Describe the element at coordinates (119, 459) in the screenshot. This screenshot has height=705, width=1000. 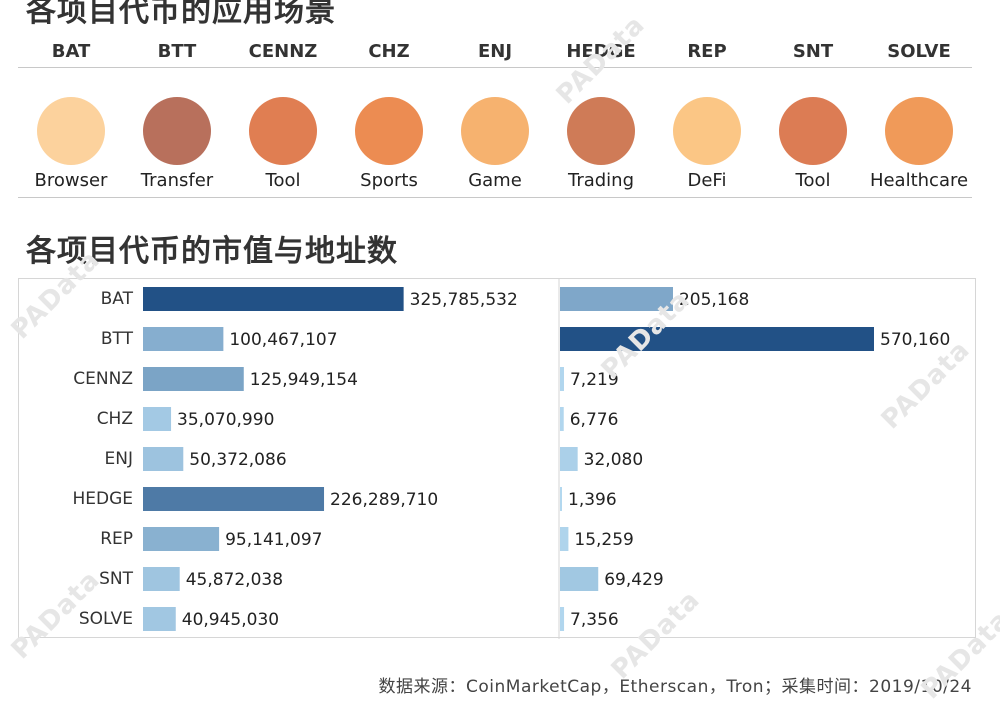
I see `category-label: ENJ` at that location.